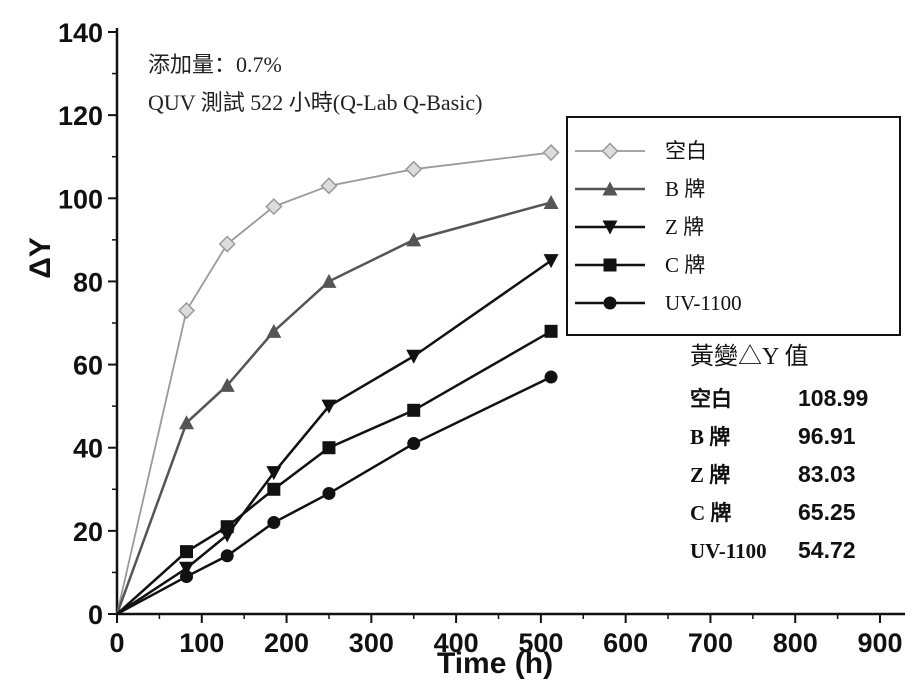 This screenshot has height=684, width=912. What do you see at coordinates (749, 356) in the screenshot?
I see `table-title: 黃變△Y 值` at bounding box center [749, 356].